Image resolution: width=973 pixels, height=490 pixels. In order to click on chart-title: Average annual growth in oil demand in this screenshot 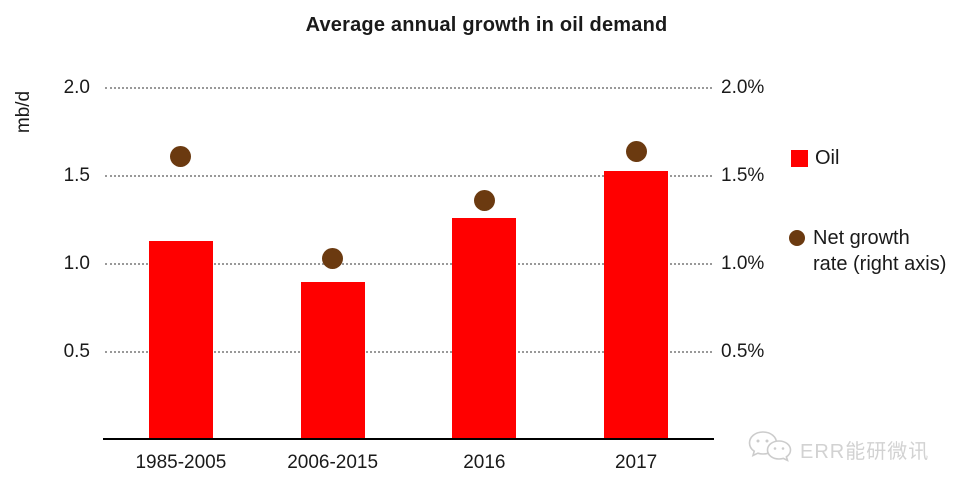, I will do `click(486, 25)`.